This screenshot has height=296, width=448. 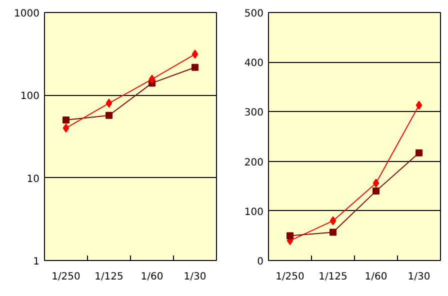 I want to click on y-tick-label: 0, so click(x=260, y=262).